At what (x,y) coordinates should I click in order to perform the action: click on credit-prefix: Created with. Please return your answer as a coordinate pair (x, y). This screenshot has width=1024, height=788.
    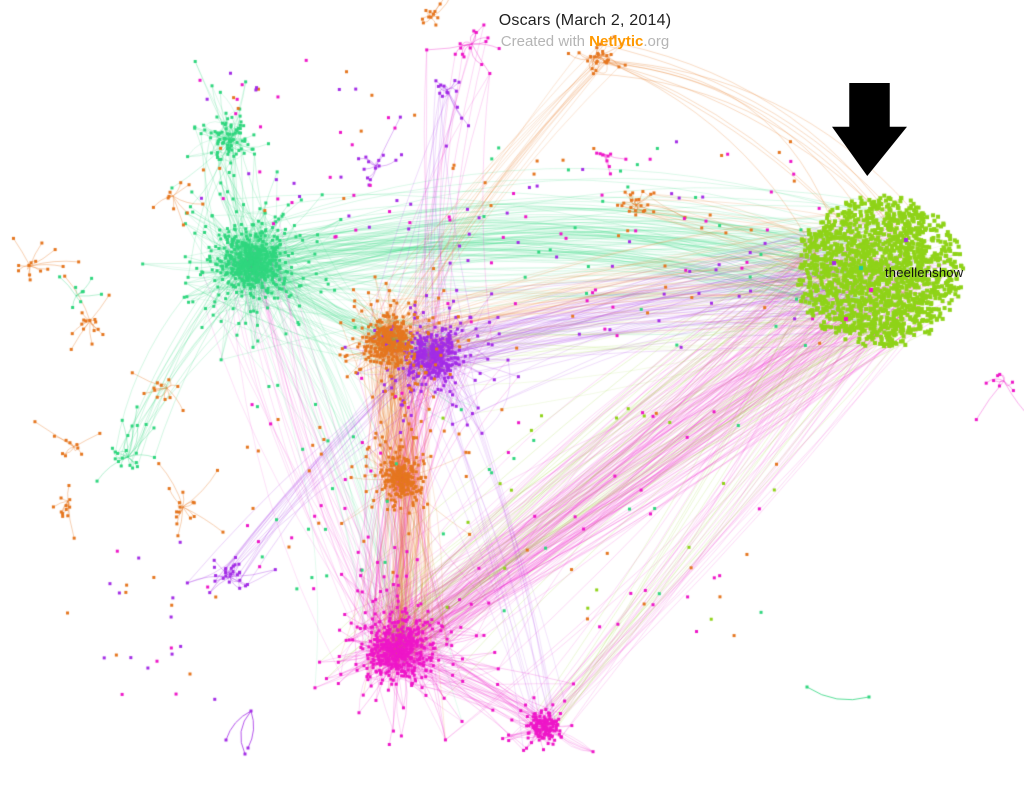
    Looking at the image, I should click on (545, 41).